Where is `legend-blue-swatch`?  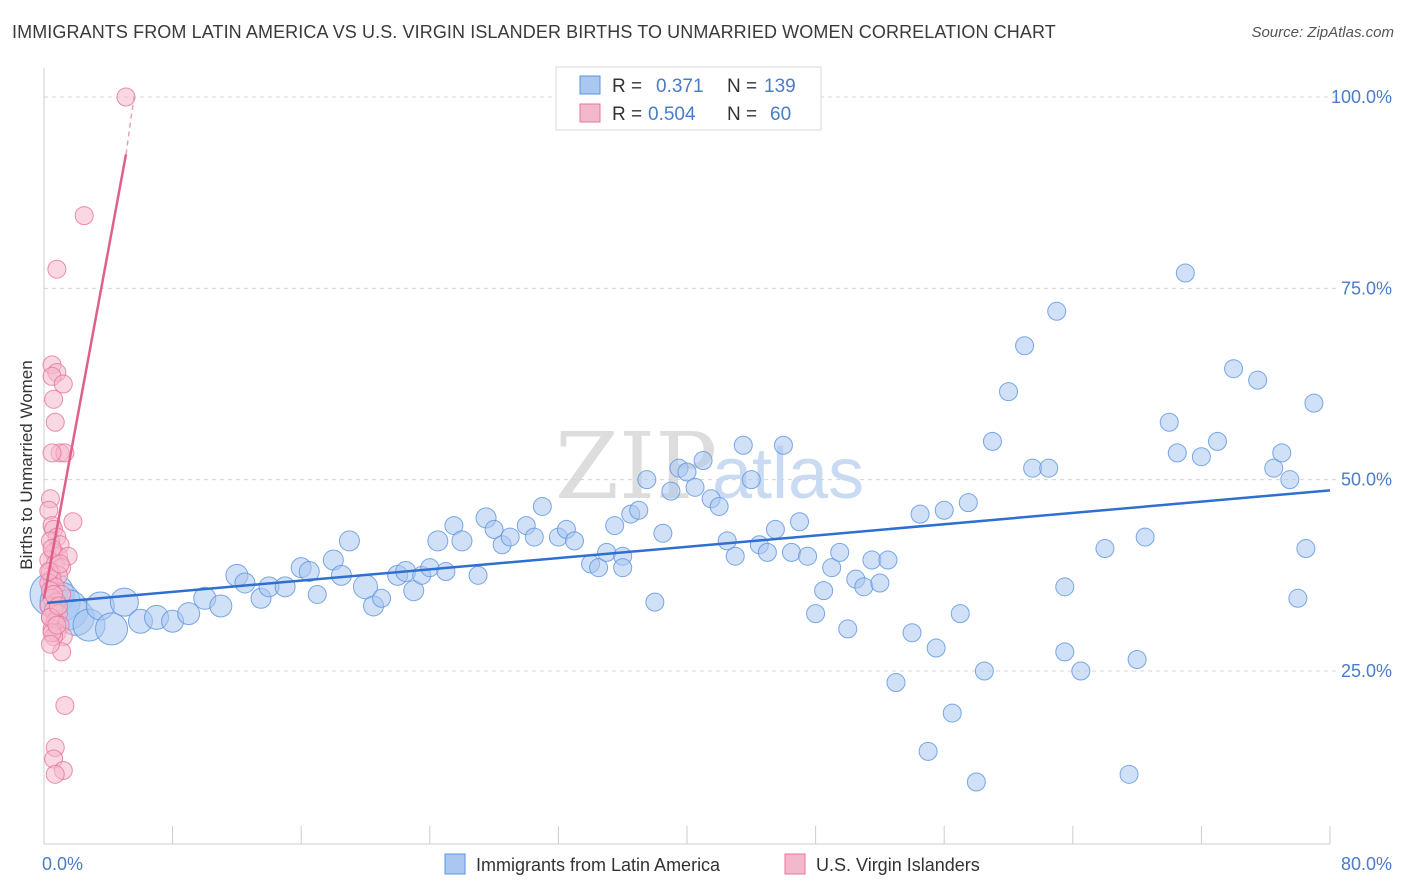
legend-blue-swatch is located at coordinates (590, 85).